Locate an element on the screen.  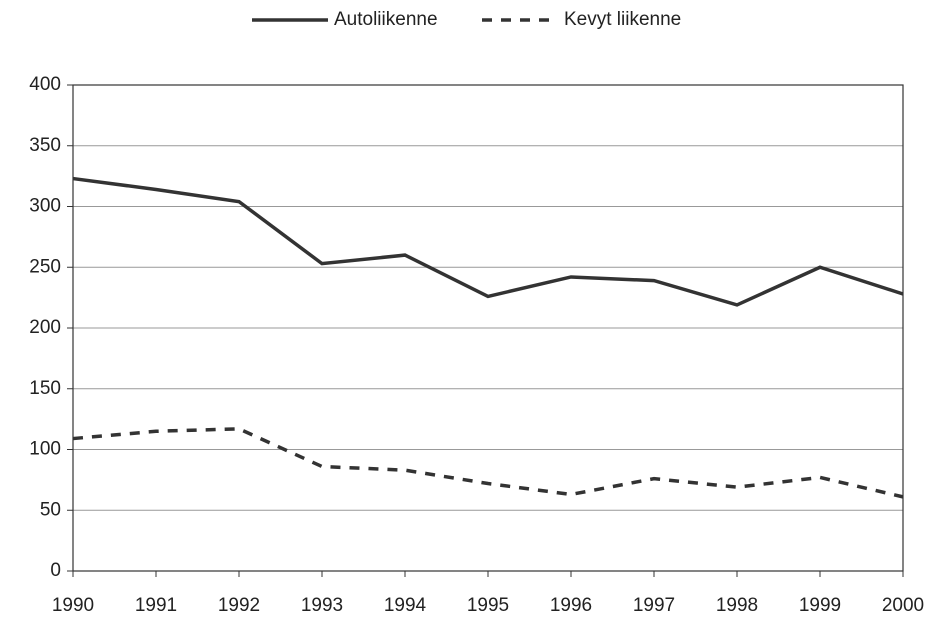
y-tick-label: 250 is located at coordinates (45, 266).